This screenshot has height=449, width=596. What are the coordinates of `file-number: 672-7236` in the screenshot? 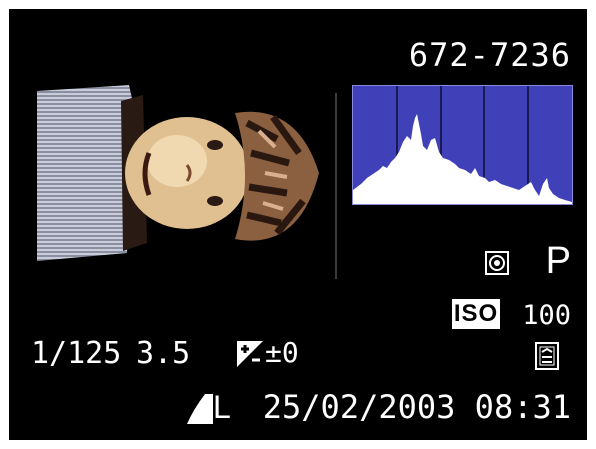 It's located at (489, 55).